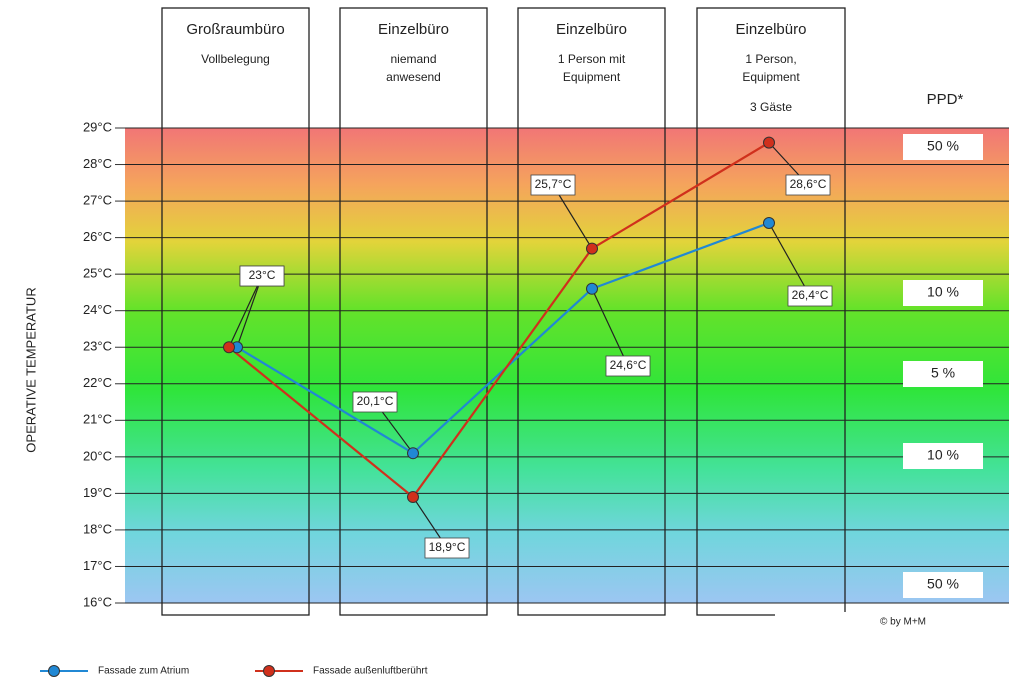 The width and height of the screenshot is (1009, 680). What do you see at coordinates (97, 200) in the screenshot?
I see `y-tick-label: 27°C` at bounding box center [97, 200].